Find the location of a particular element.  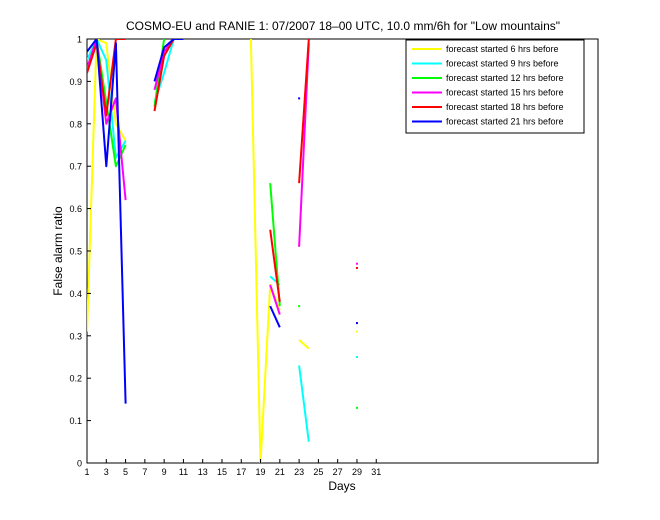

x-tick-label: 13 is located at coordinates (203, 472).